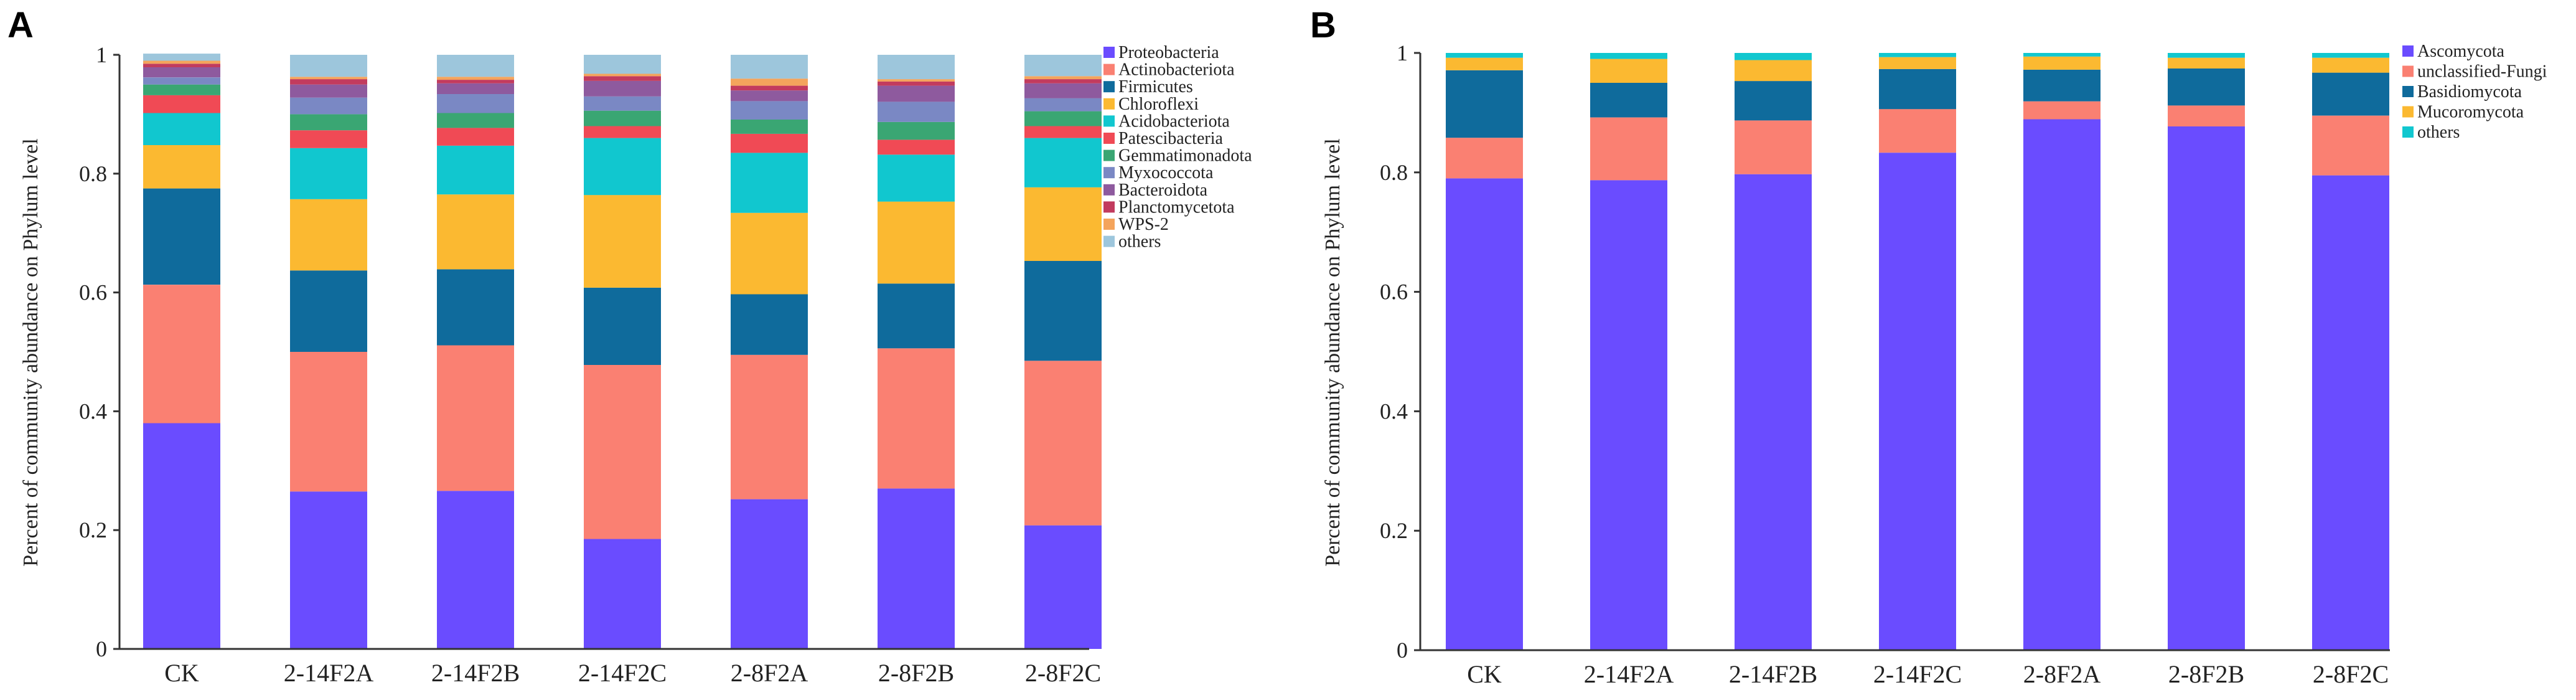 The image size is (2576, 700). What do you see at coordinates (1773, 71) in the screenshot?
I see `bar-segment-2-14F2B-Mucoromycota` at bounding box center [1773, 71].